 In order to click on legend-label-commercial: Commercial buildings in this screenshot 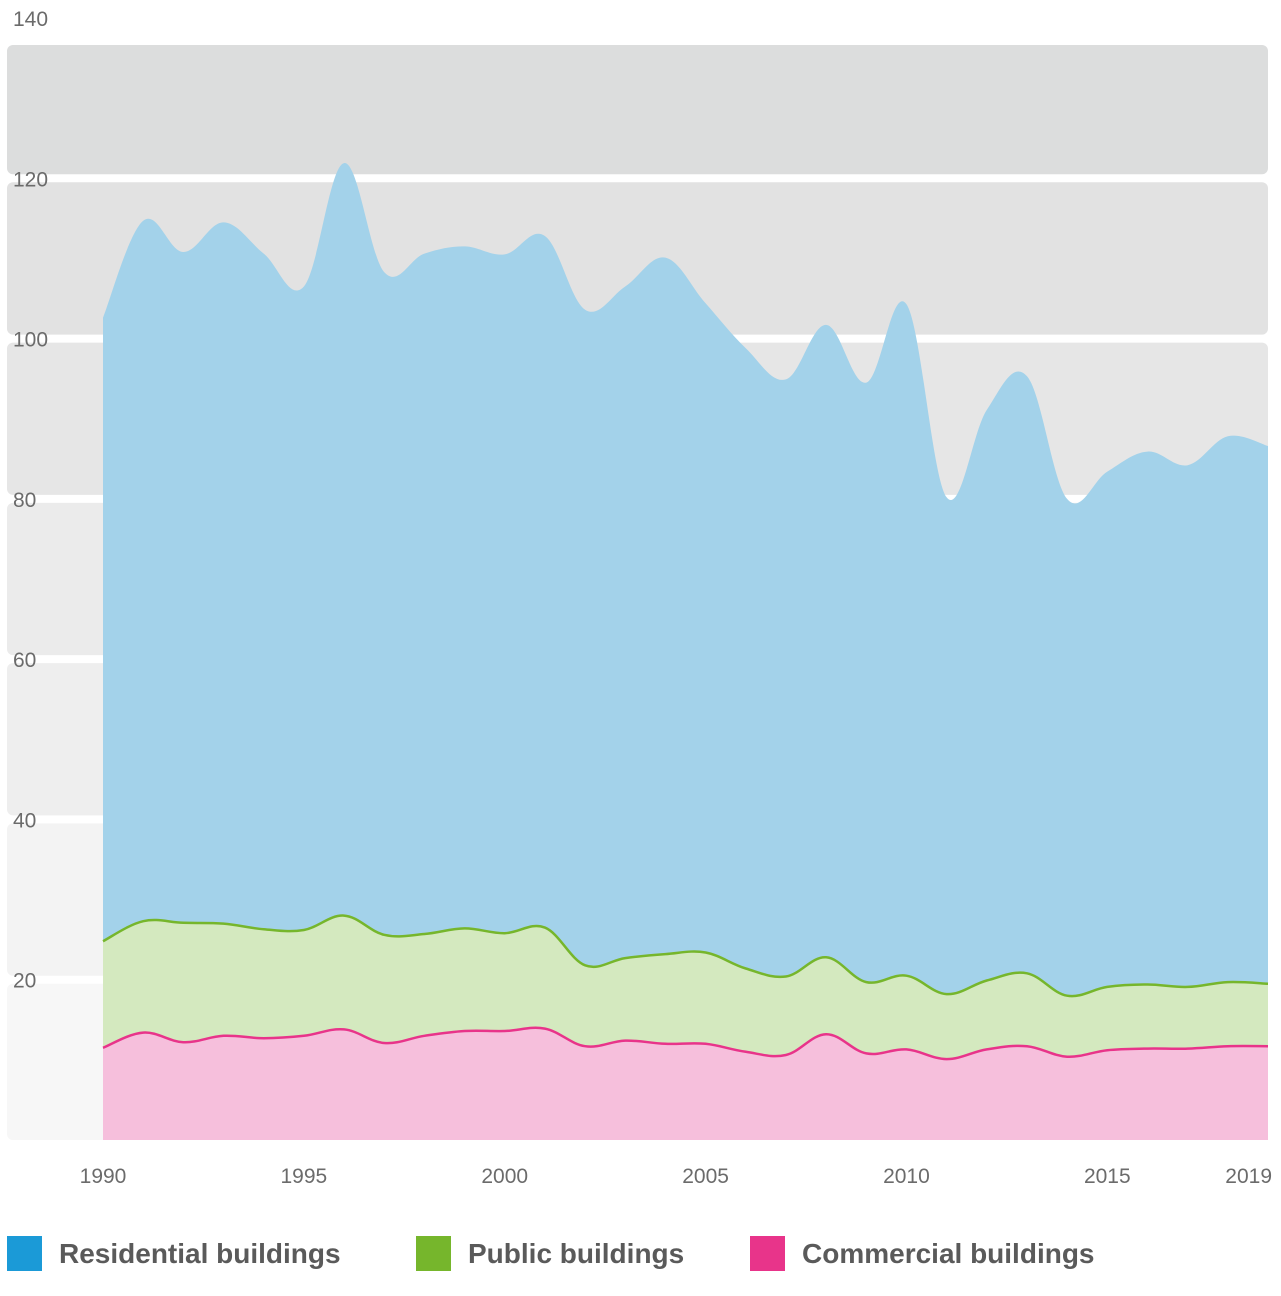, I will do `click(948, 1253)`.